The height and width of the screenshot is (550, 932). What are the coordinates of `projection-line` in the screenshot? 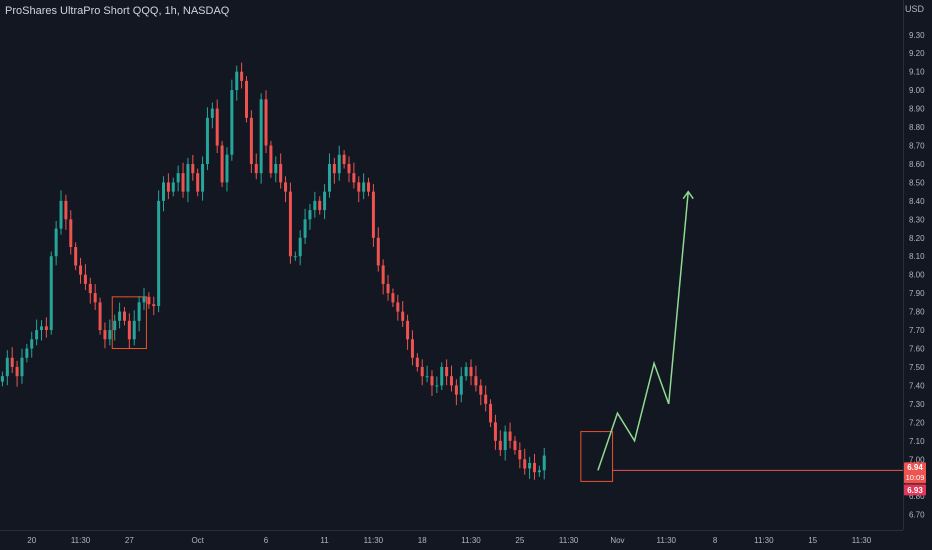 It's located at (643, 331).